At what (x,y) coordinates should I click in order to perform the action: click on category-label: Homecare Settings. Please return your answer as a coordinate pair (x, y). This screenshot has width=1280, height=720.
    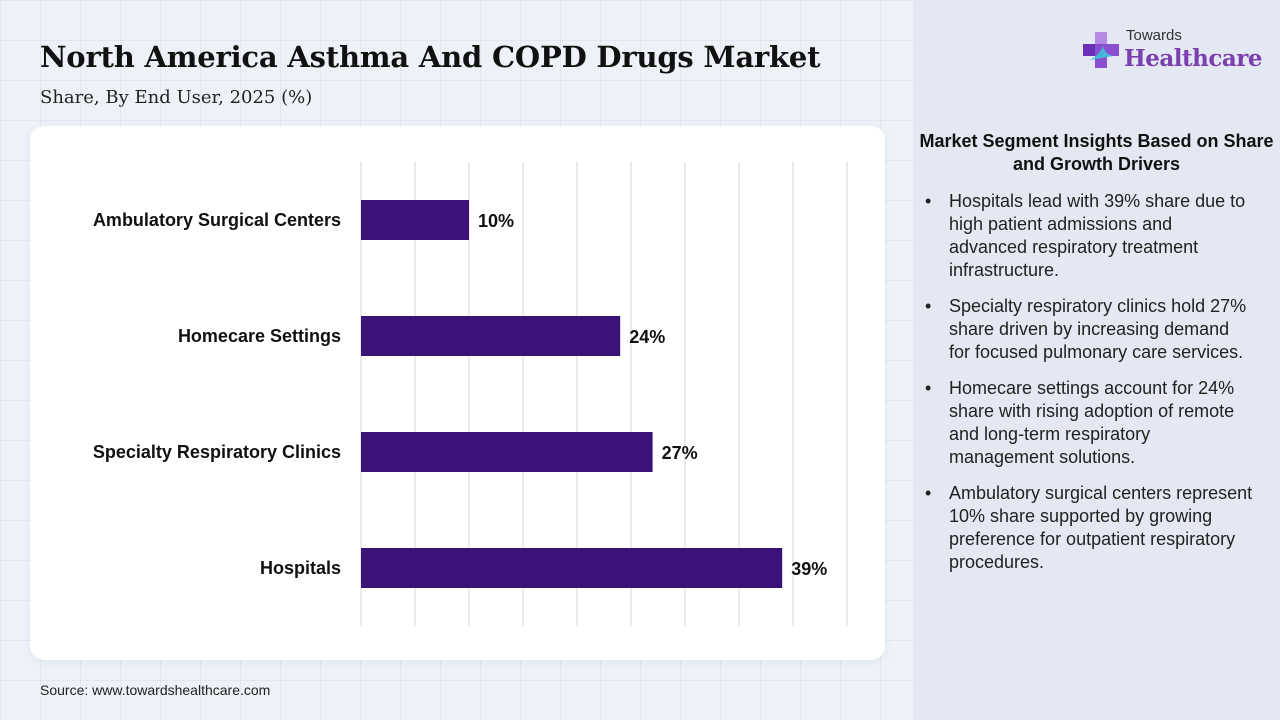
    Looking at the image, I should click on (259, 336).